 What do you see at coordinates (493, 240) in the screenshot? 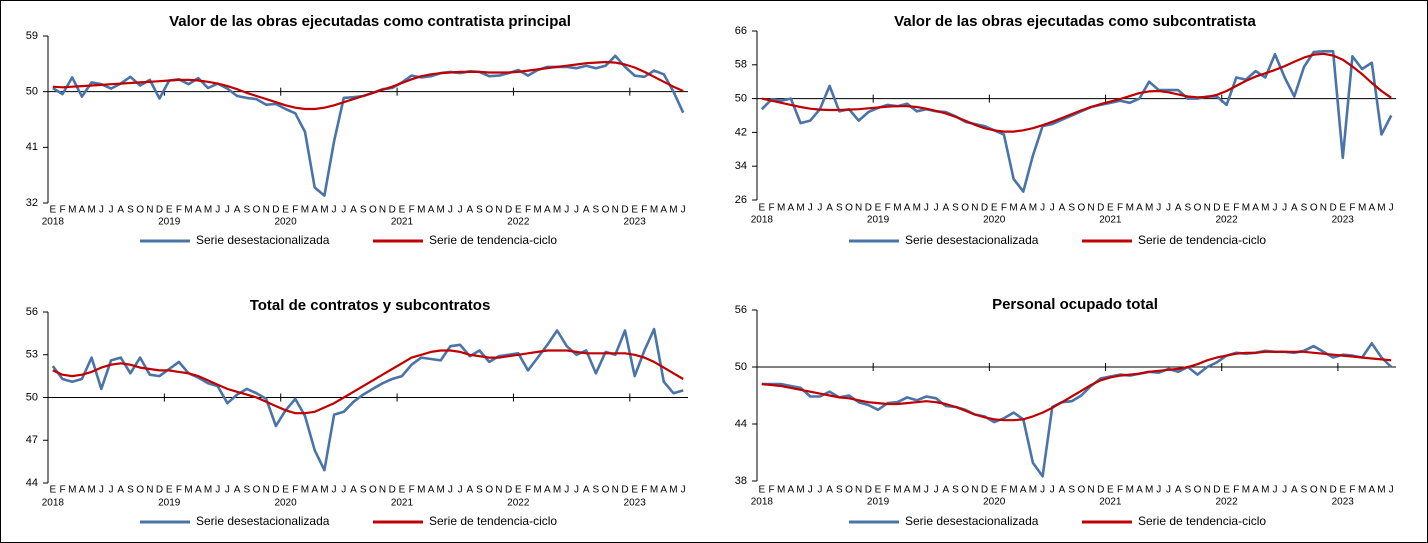
I see `legend-label: Serie de tendencia-ciclo` at bounding box center [493, 240].